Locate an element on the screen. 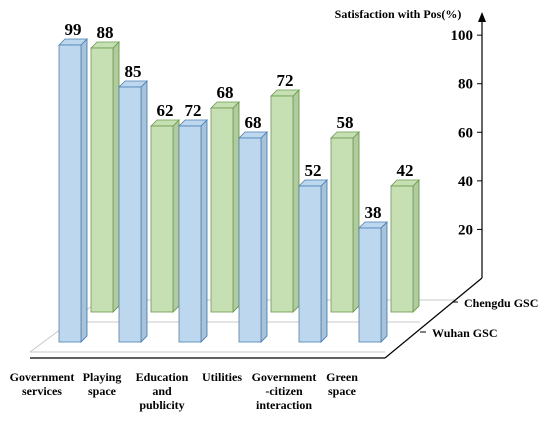 The height and width of the screenshot is (421, 550). value-label: 62 is located at coordinates (165, 110).